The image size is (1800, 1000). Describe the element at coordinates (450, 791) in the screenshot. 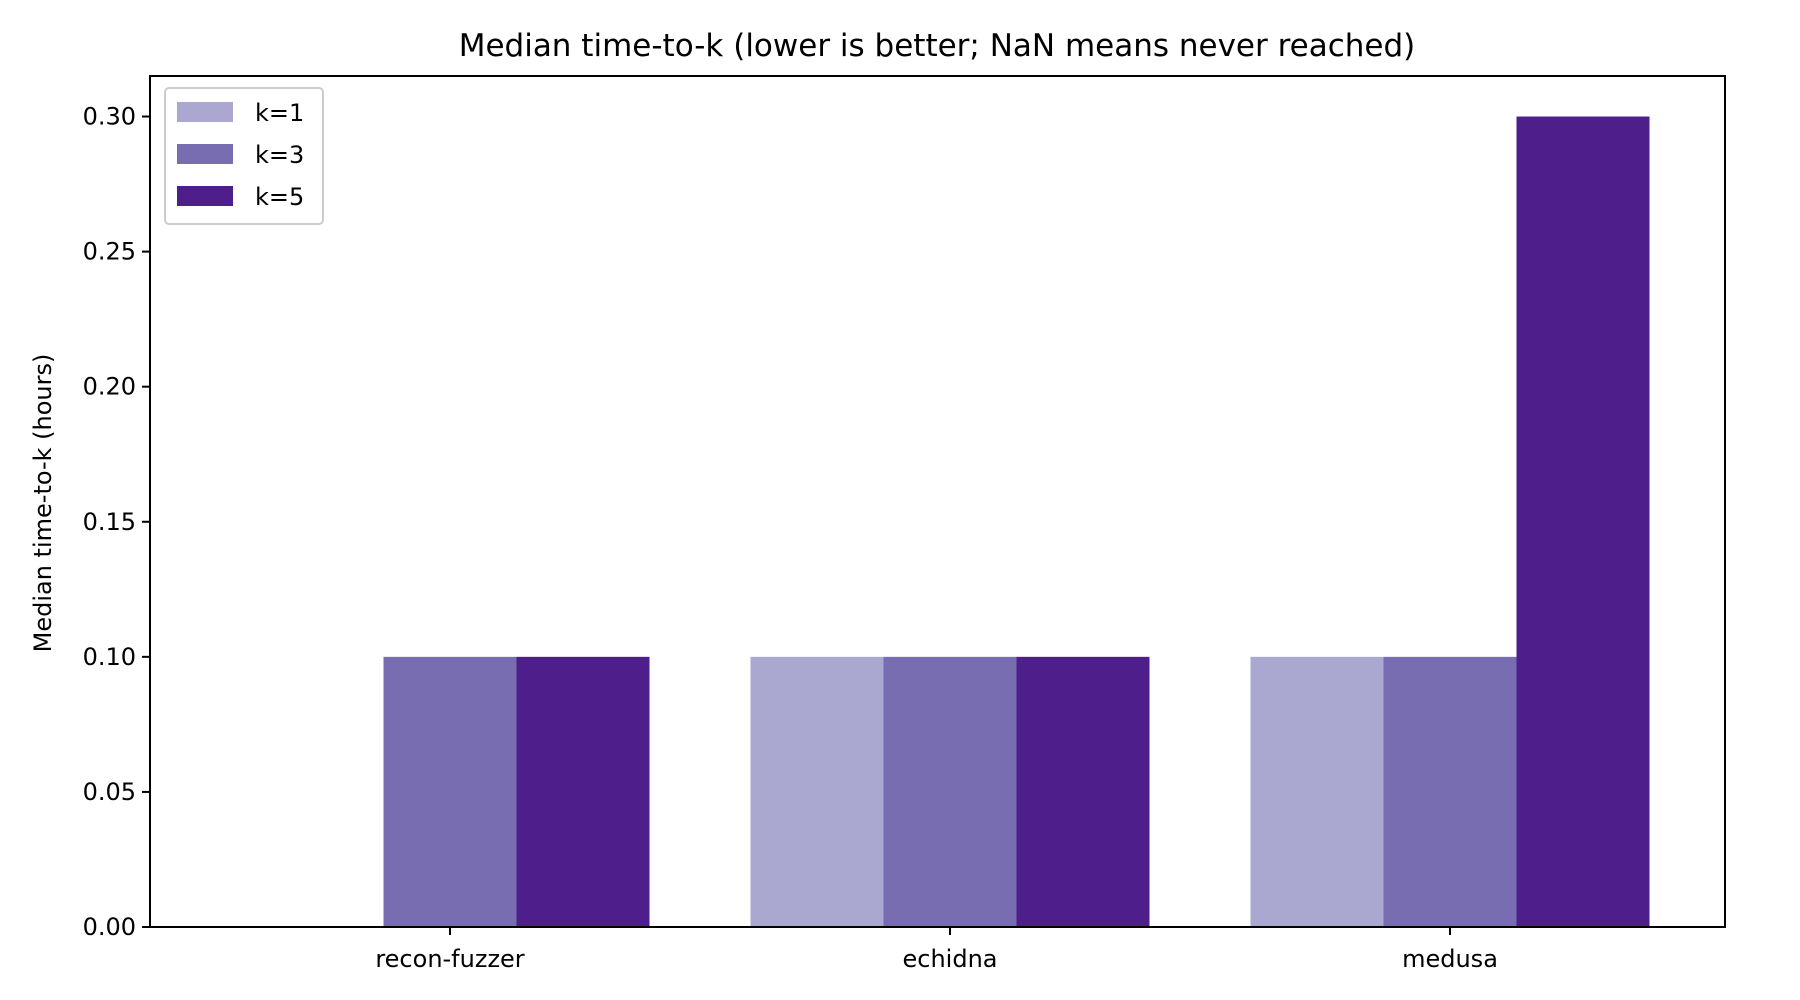

I see `bar-recon-fuzzer-k=3` at that location.